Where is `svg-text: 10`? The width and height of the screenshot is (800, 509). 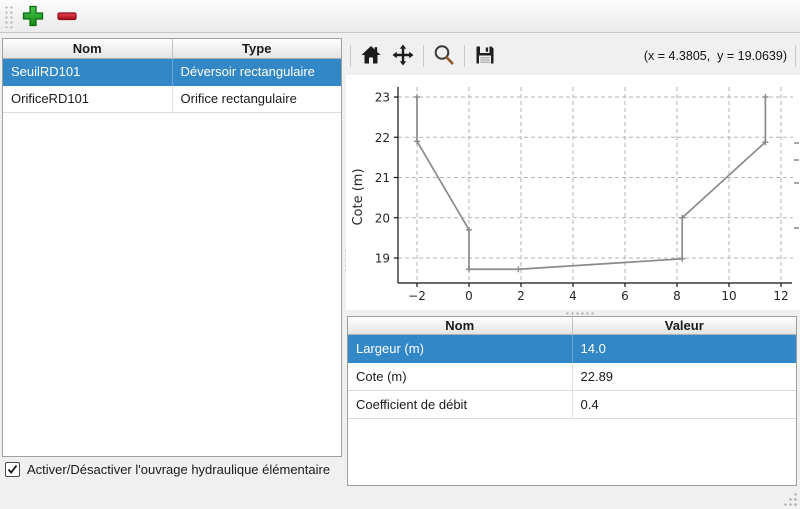
svg-text: 10 is located at coordinates (728, 296).